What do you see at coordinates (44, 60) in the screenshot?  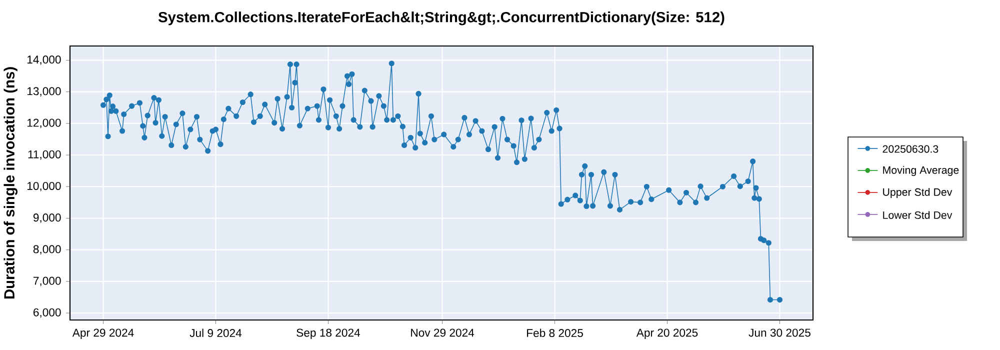 I see `y-tick-label: 14,000` at bounding box center [44, 60].